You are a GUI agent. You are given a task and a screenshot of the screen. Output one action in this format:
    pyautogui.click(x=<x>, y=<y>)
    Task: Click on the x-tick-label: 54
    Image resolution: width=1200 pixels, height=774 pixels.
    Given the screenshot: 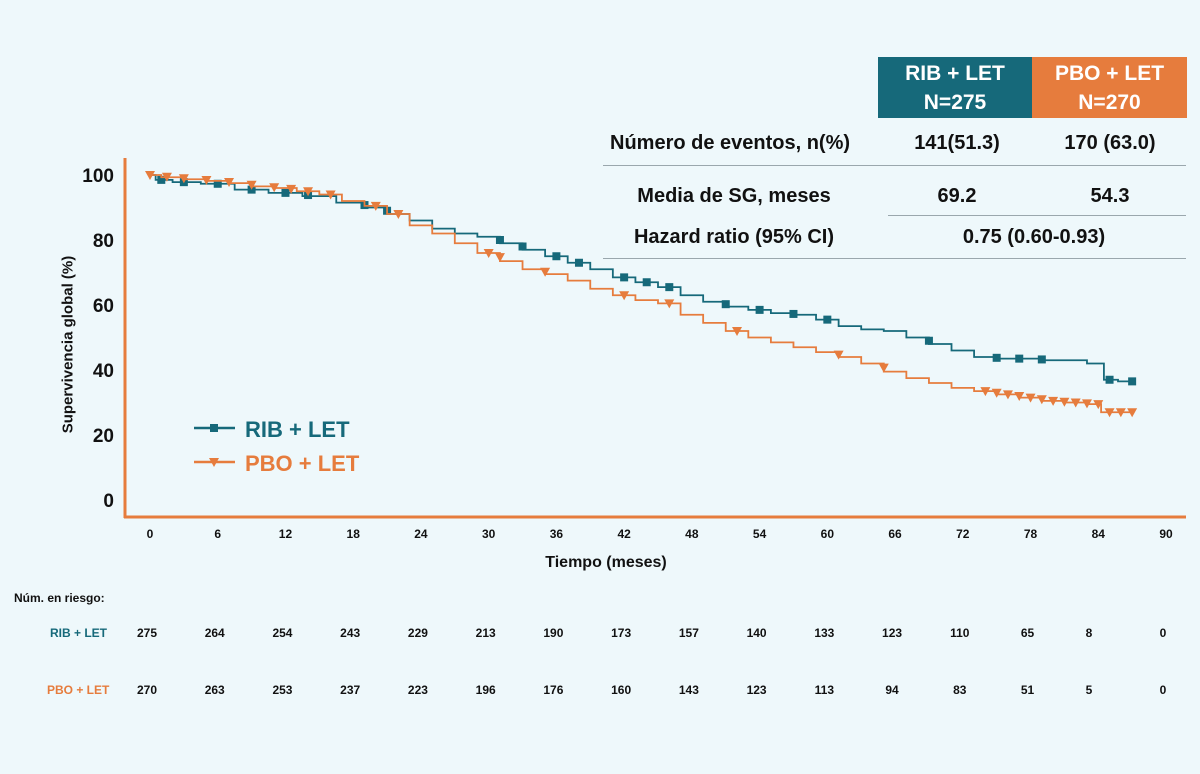 What is the action you would take?
    pyautogui.click(x=760, y=534)
    